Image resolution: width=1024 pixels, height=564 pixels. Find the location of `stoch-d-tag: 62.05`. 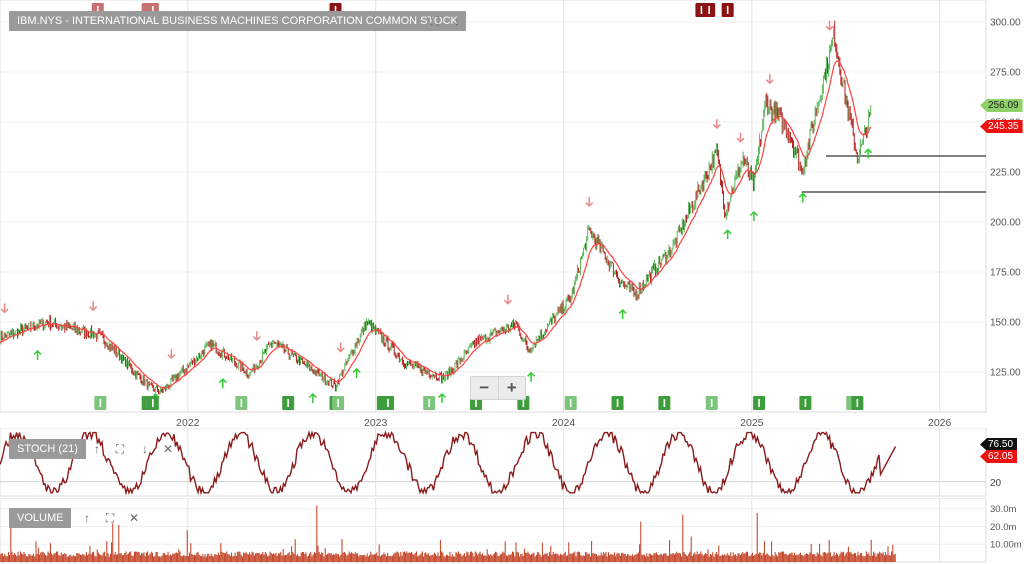

stoch-d-tag: 62.05 is located at coordinates (999, 456).